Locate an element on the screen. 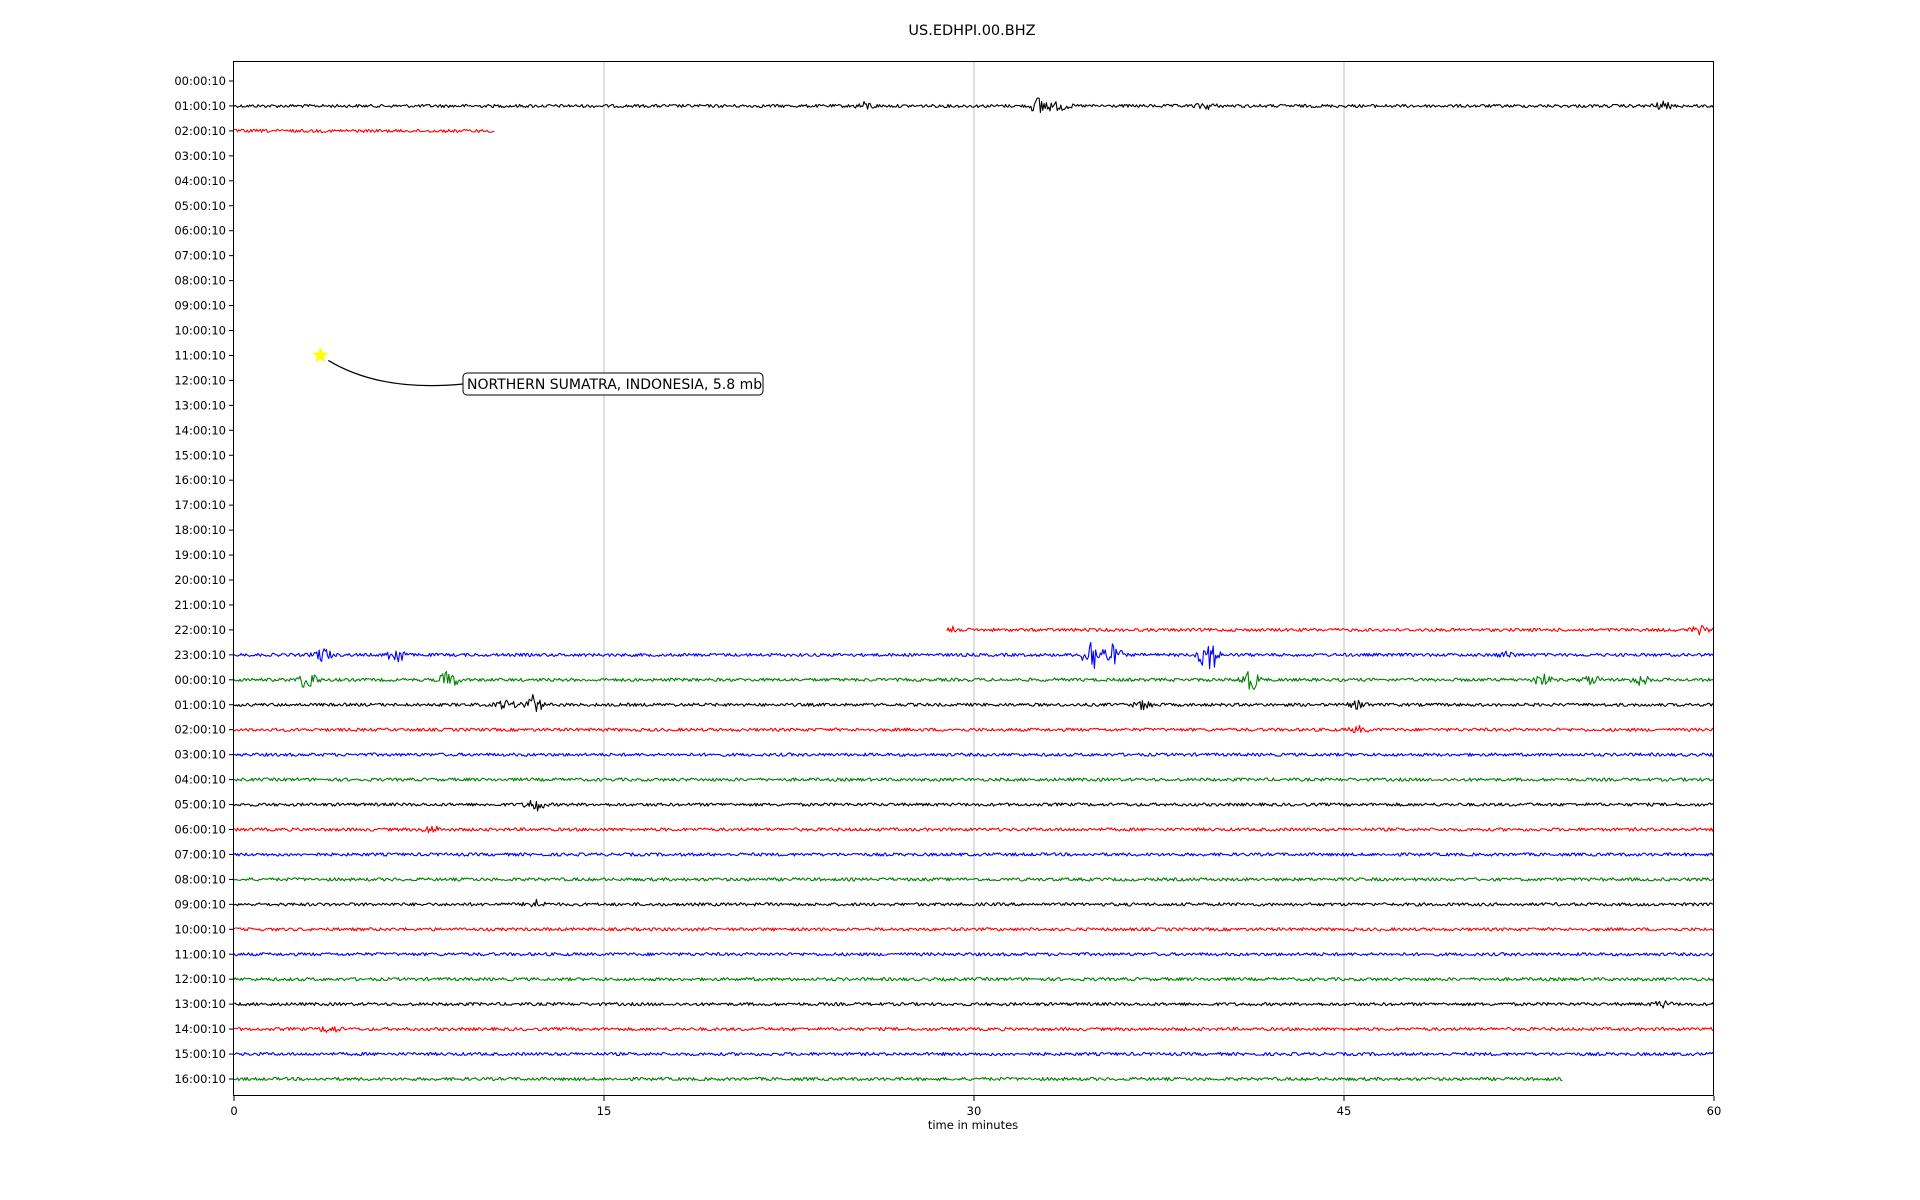 Image resolution: width=1920 pixels, height=1200 pixels. x-tick-label: 60 is located at coordinates (1714, 1111).